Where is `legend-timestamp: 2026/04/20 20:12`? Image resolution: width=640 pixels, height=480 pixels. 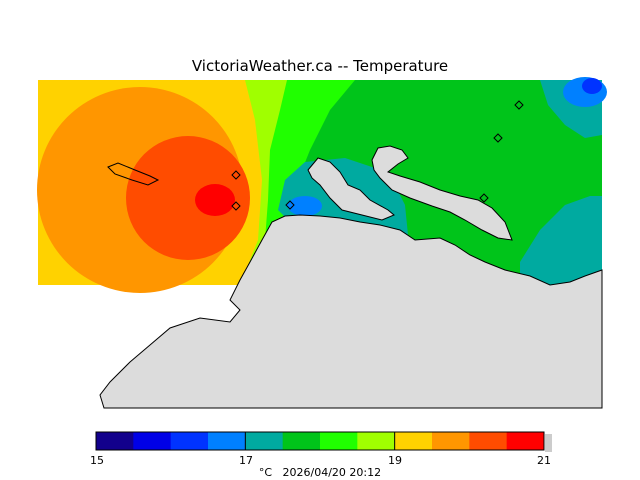
legend-timestamp: 2026/04/20 20:12 is located at coordinates (332, 472).